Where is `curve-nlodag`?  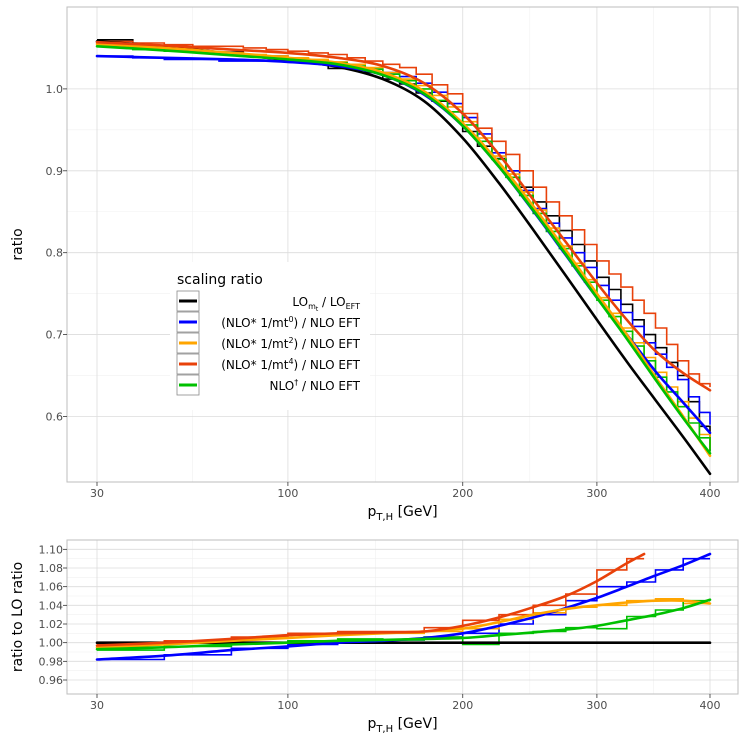 curve-nlodag is located at coordinates (403, 624).